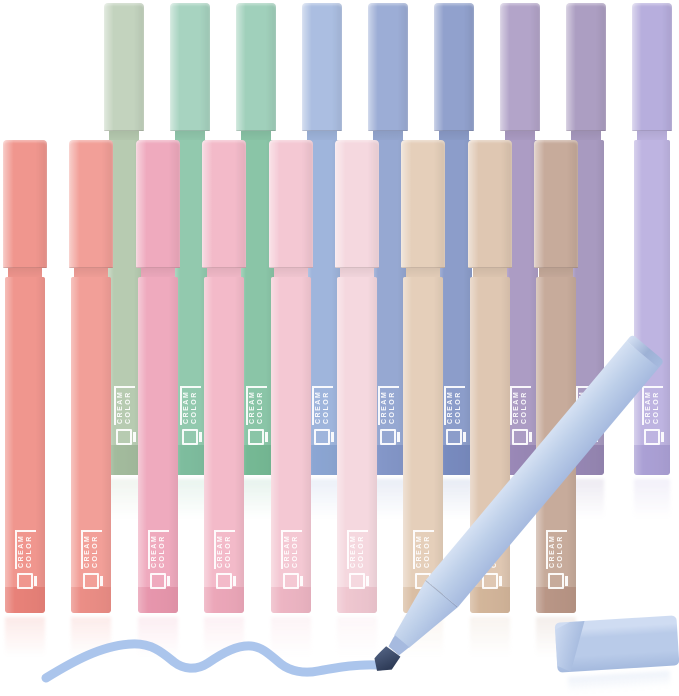 The height and width of the screenshot is (696, 679). I want to click on highlighter-front-coral: CREAM COLOR, so click(25, 398).